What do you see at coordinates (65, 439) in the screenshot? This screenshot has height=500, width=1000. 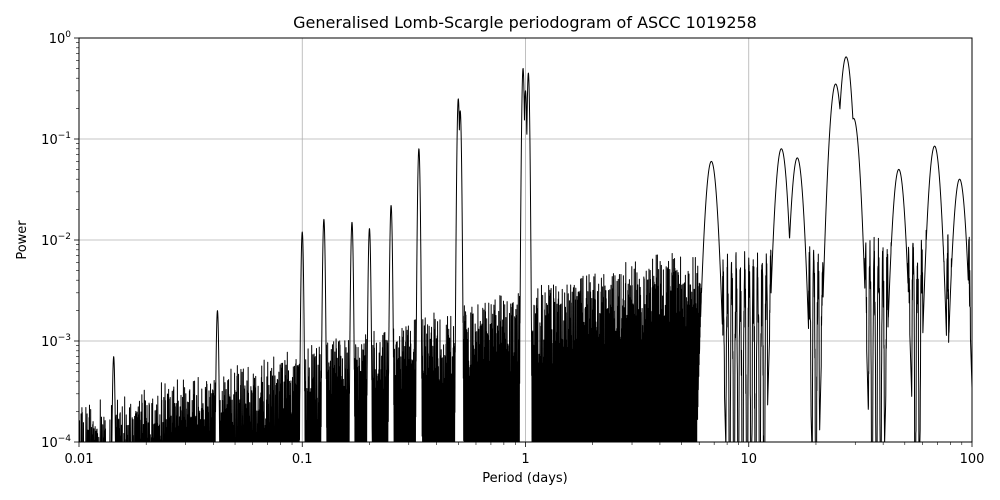 I see `y-tick-label-exponent: −4` at bounding box center [65, 439].